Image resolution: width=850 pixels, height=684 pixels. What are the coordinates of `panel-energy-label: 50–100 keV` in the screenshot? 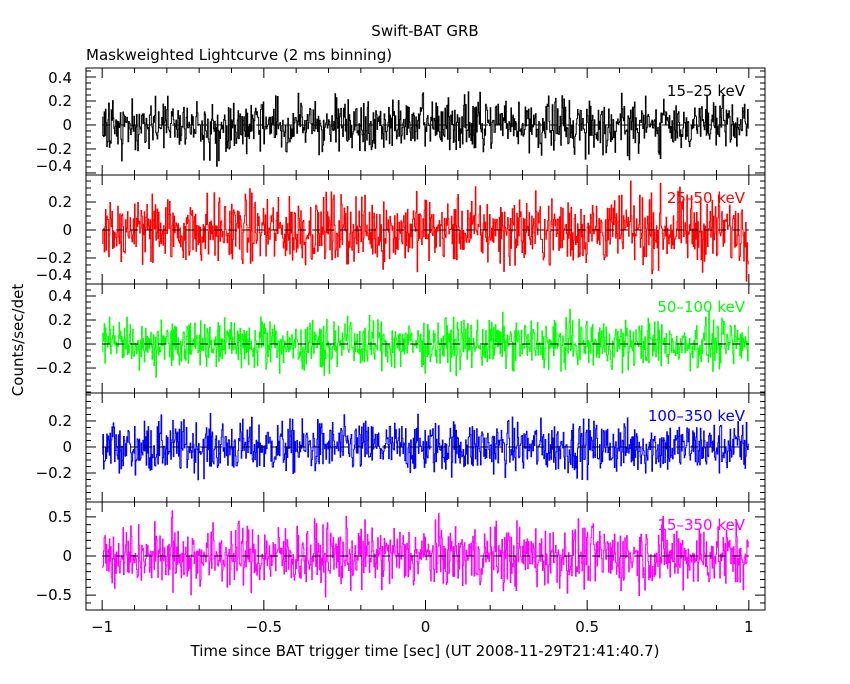 It's located at (701, 307).